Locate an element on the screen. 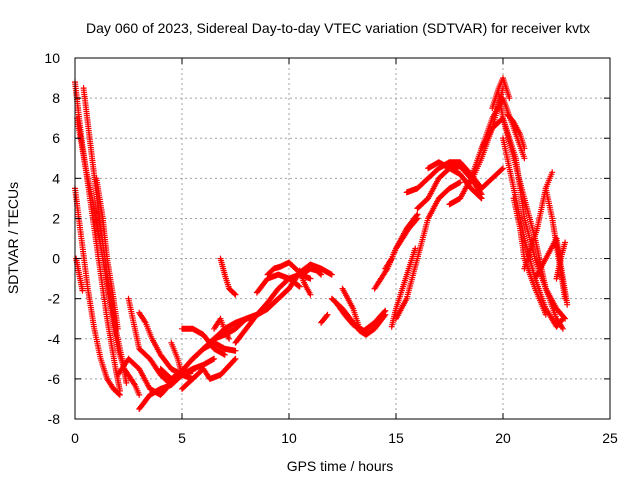  marker-path-track-w is located at coordinates (305, 282).